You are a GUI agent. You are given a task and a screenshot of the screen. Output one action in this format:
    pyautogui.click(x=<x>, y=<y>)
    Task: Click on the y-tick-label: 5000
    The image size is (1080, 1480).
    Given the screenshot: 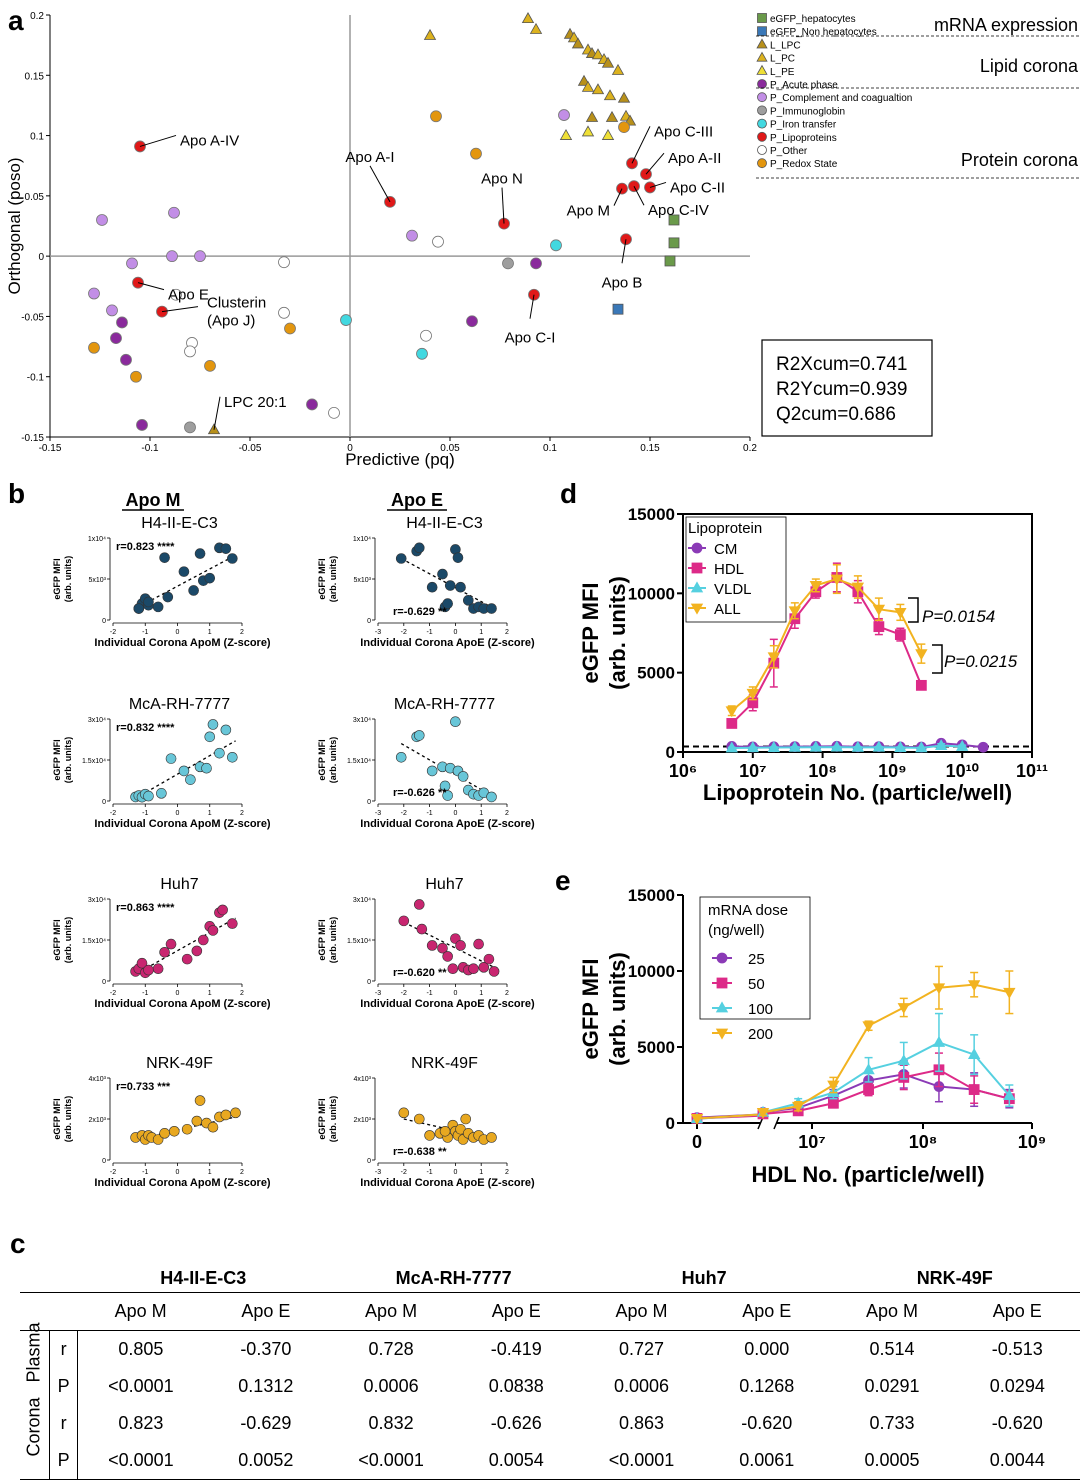 What is the action you would take?
    pyautogui.click(x=656, y=673)
    